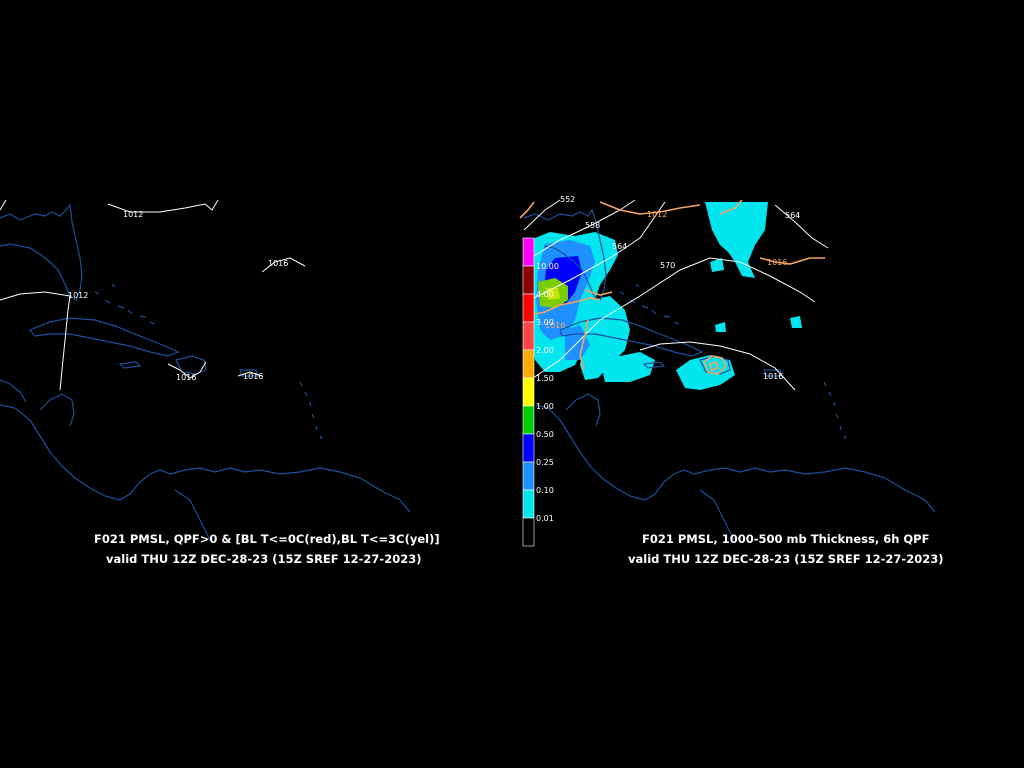 This screenshot has height=768, width=1024. What do you see at coordinates (178, 296) in the screenshot?
I see `left-isobar-labels: 1012 1016 1012 1016 1016` at bounding box center [178, 296].